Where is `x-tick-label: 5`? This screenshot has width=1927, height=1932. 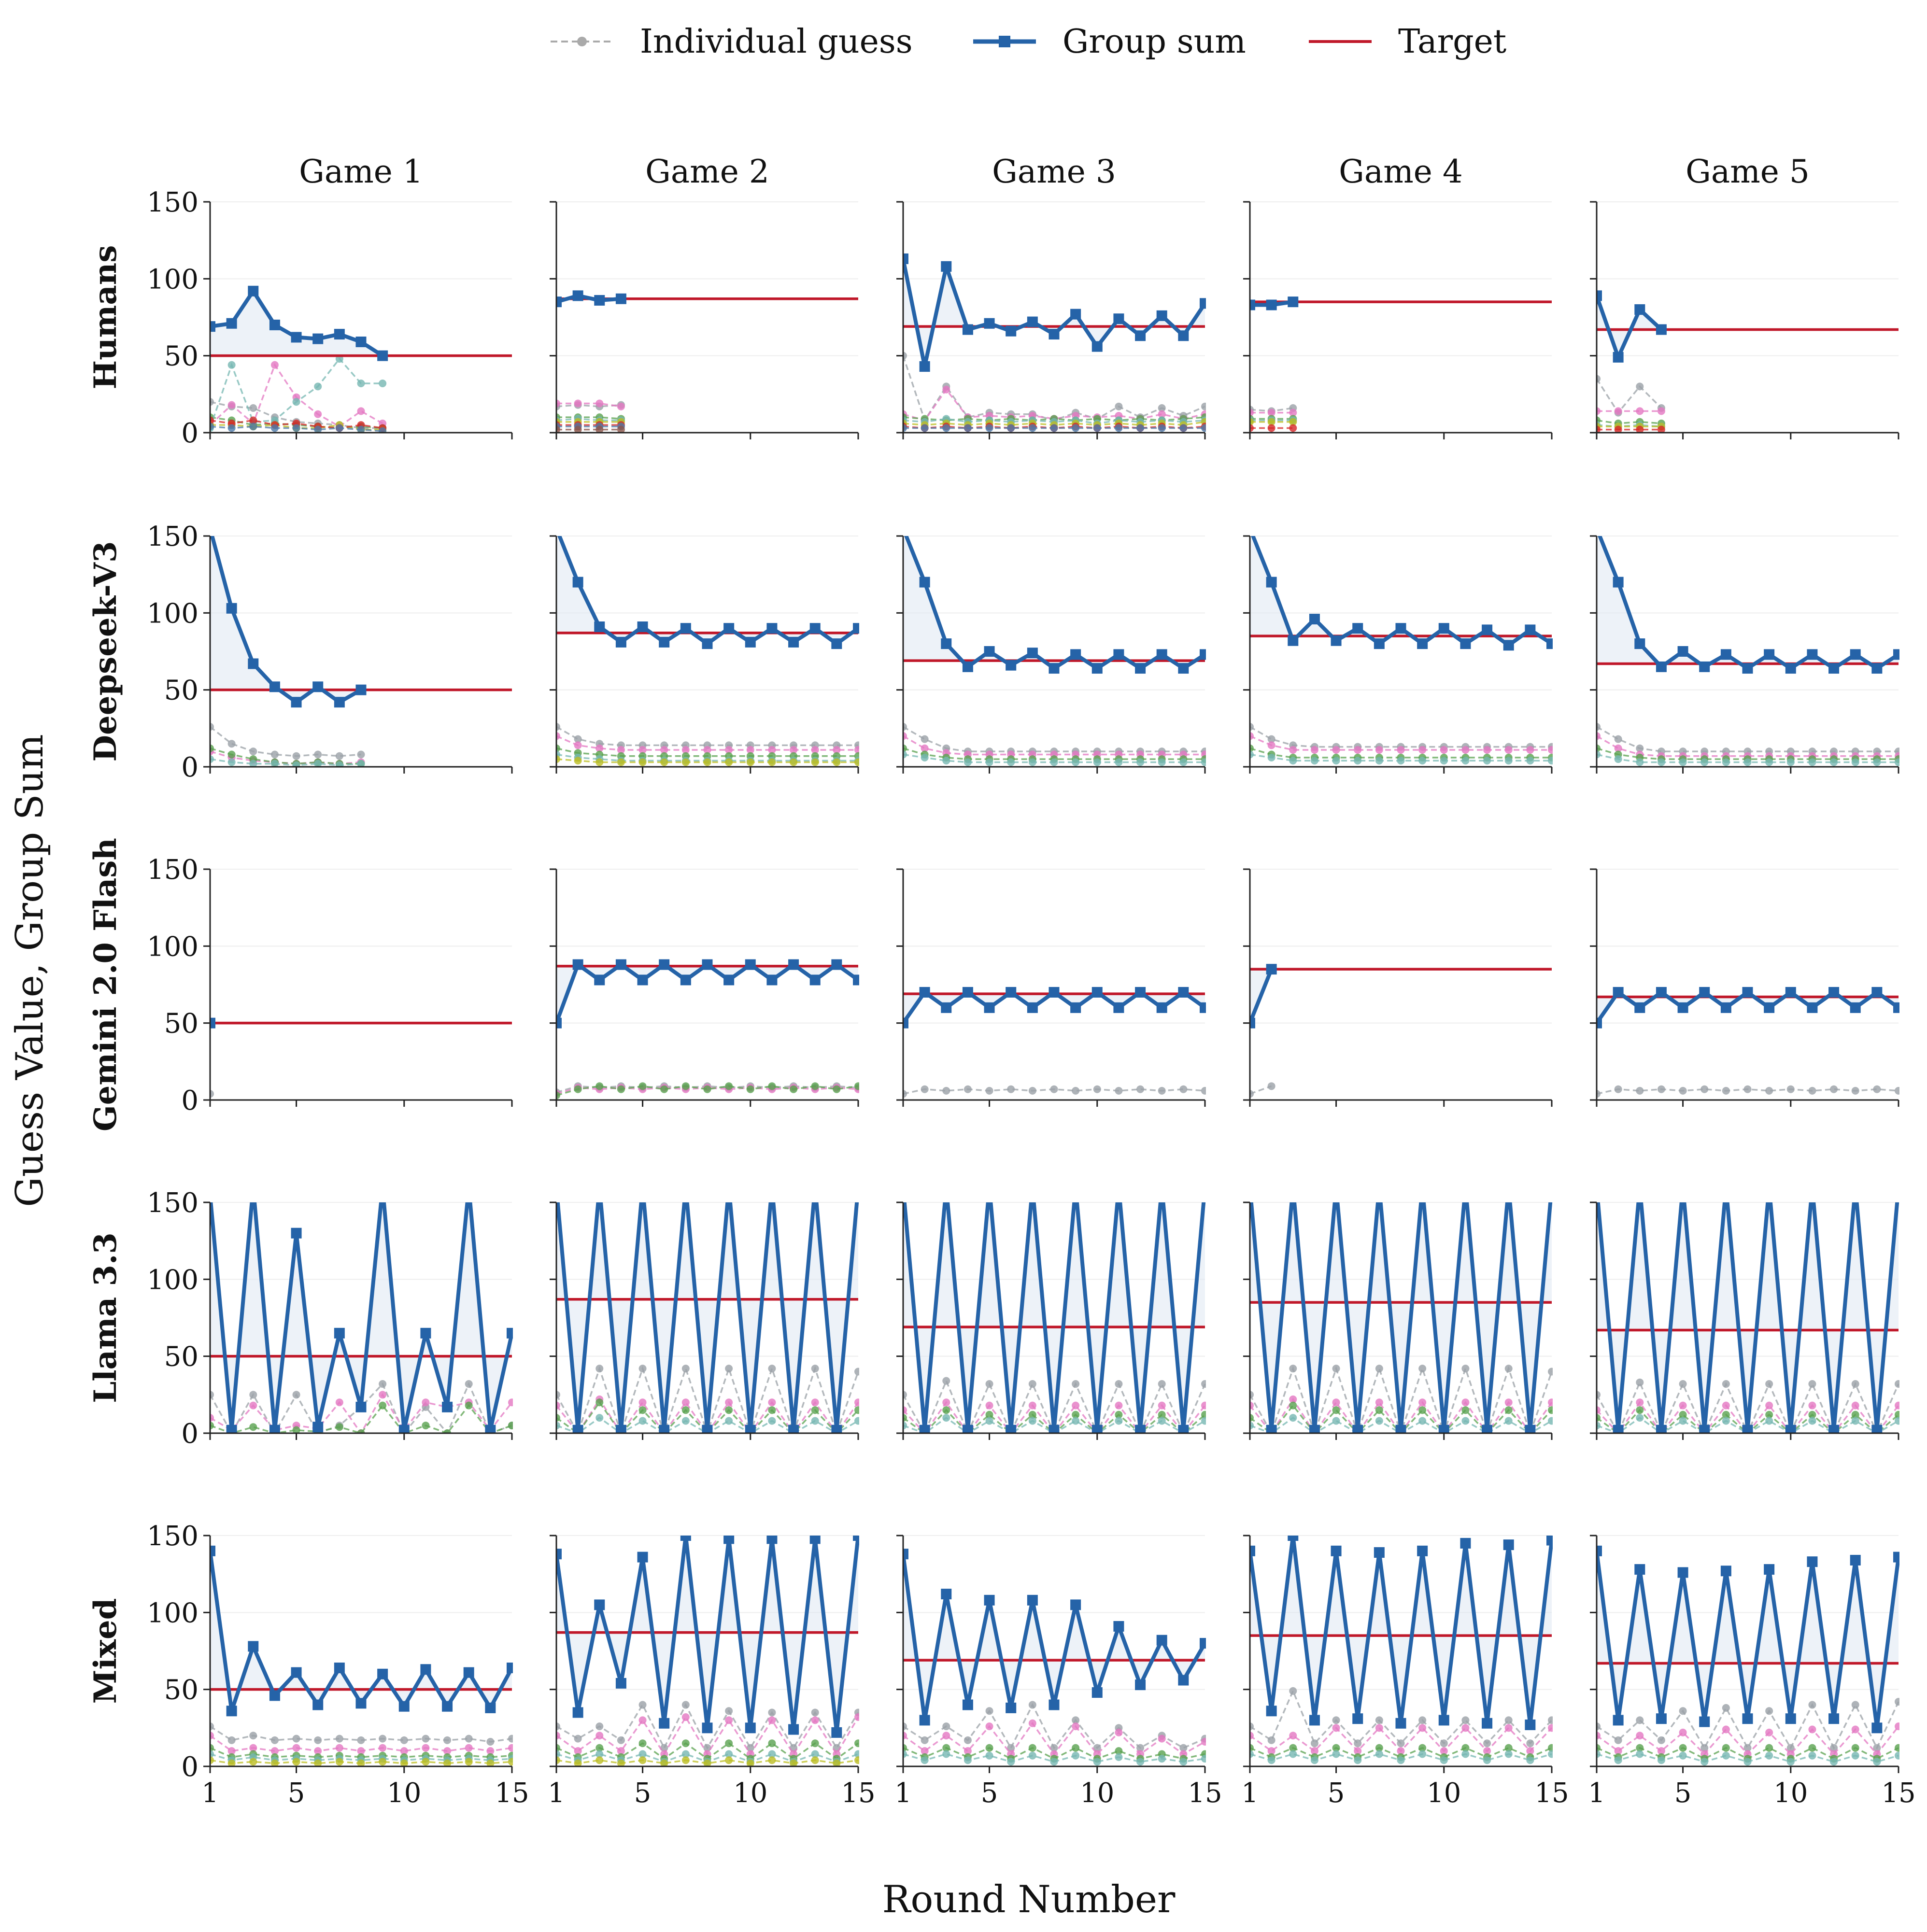
x-tick-label: 5 is located at coordinates (1336, 1793).